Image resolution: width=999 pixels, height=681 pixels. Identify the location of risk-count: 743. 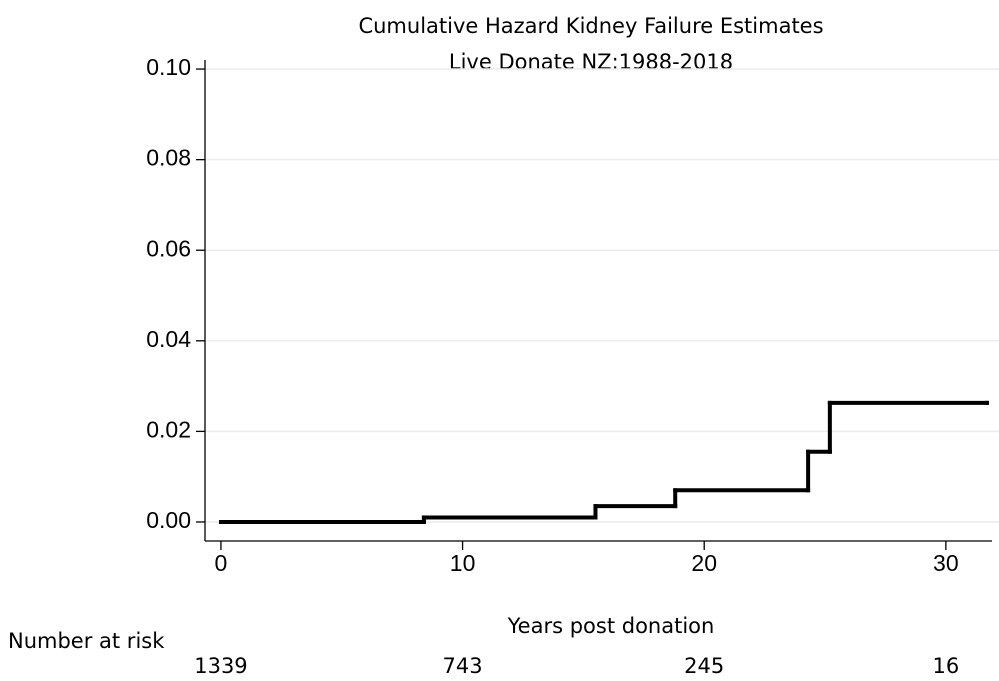
(463, 666).